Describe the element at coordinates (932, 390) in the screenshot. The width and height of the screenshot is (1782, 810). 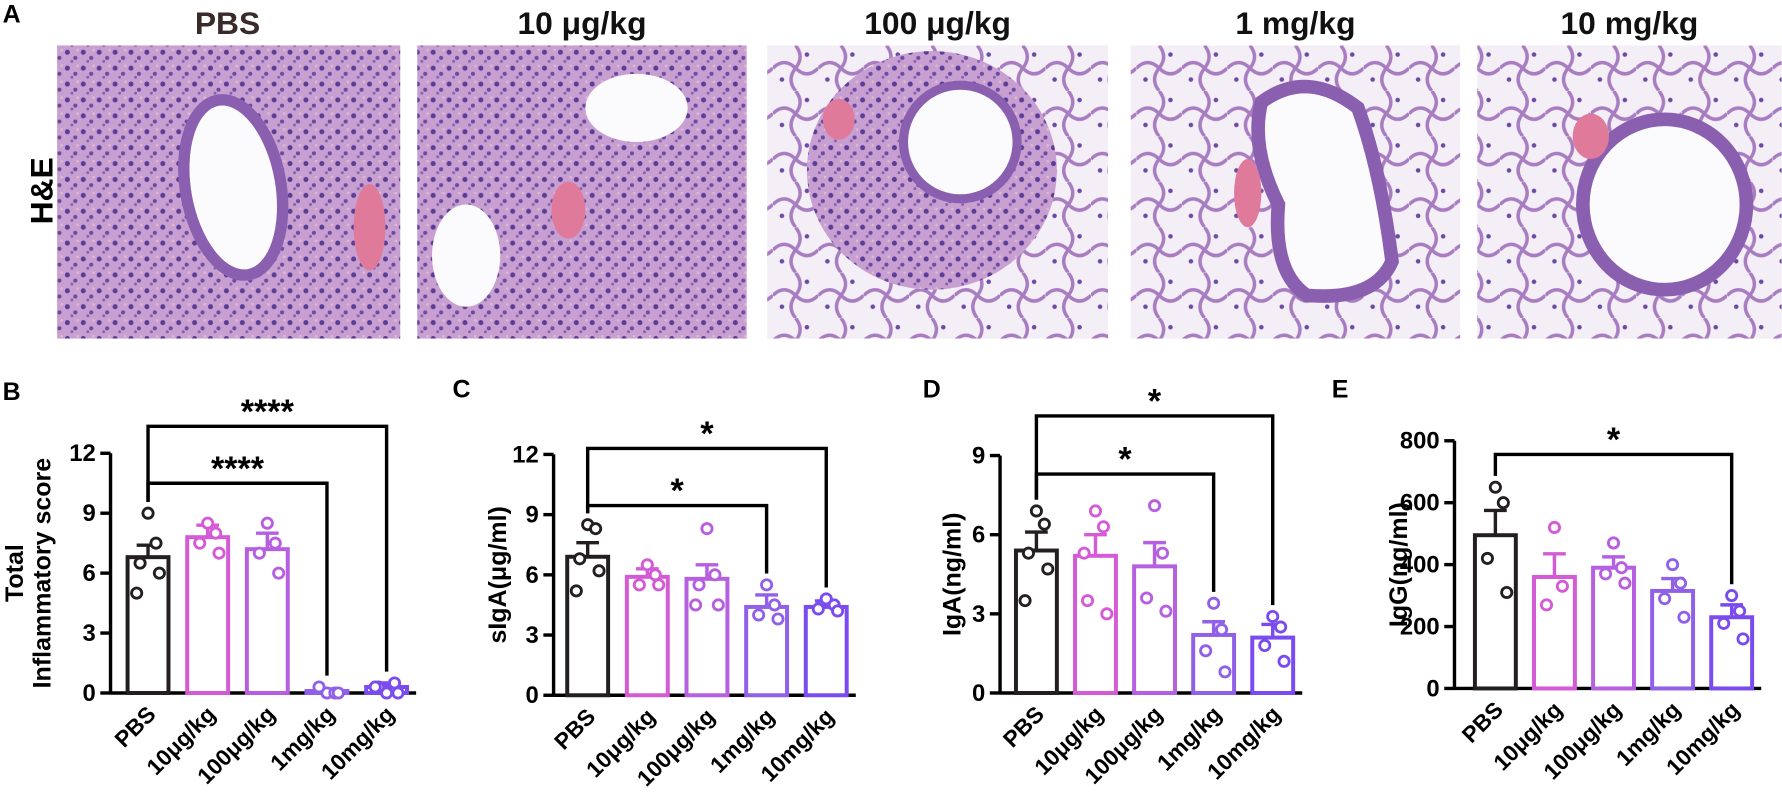
I see `panel-label: D` at that location.